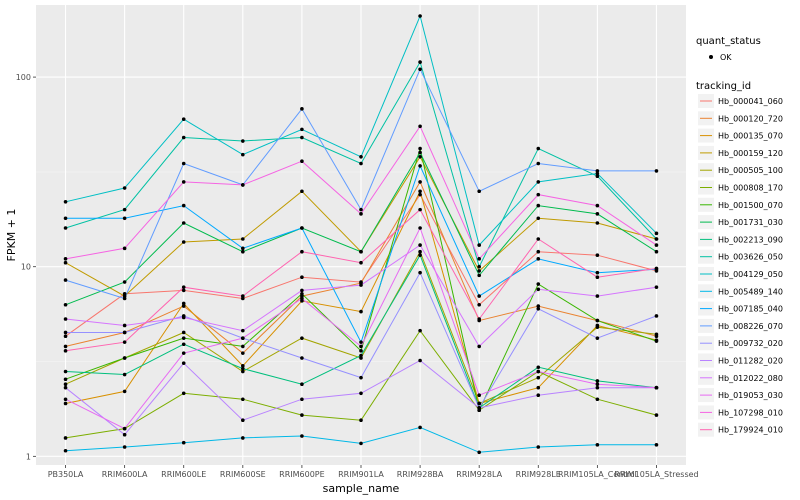 This screenshot has height=500, width=800. Describe the element at coordinates (750, 118) in the screenshot. I see `legend-label: Hb_000120_720` at that location.